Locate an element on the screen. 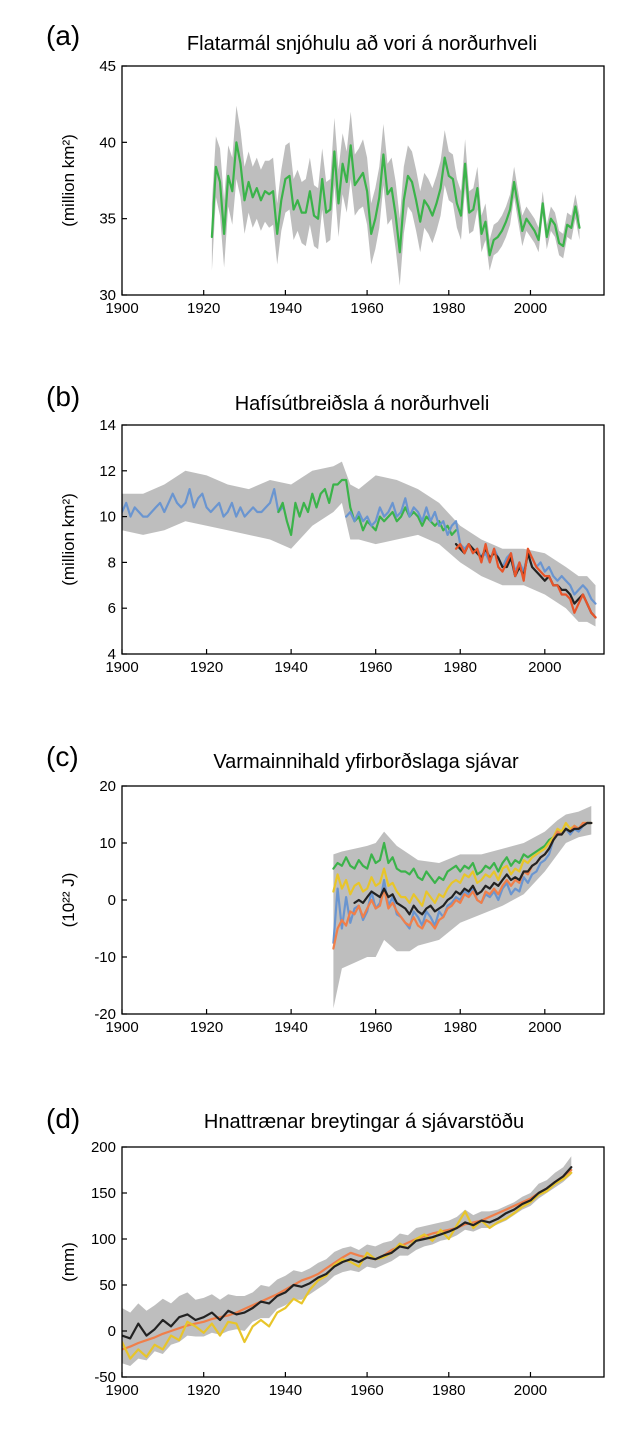  plot-area-d is located at coordinates (347, 1261).